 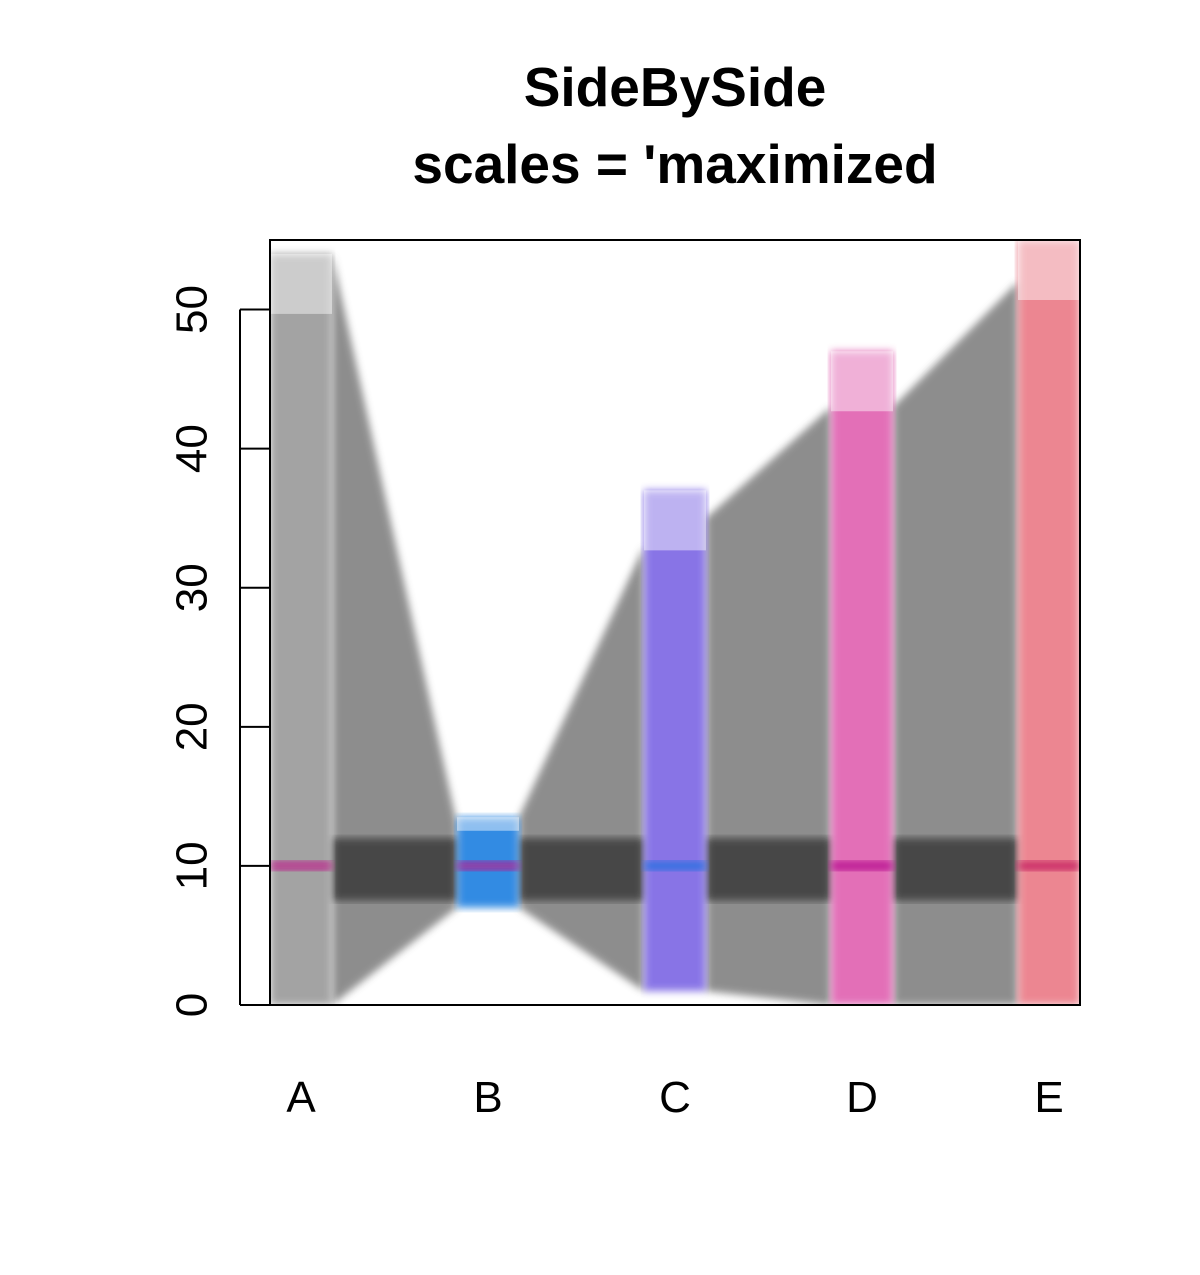 I want to click on connector-B-C, so click(x=581, y=769).